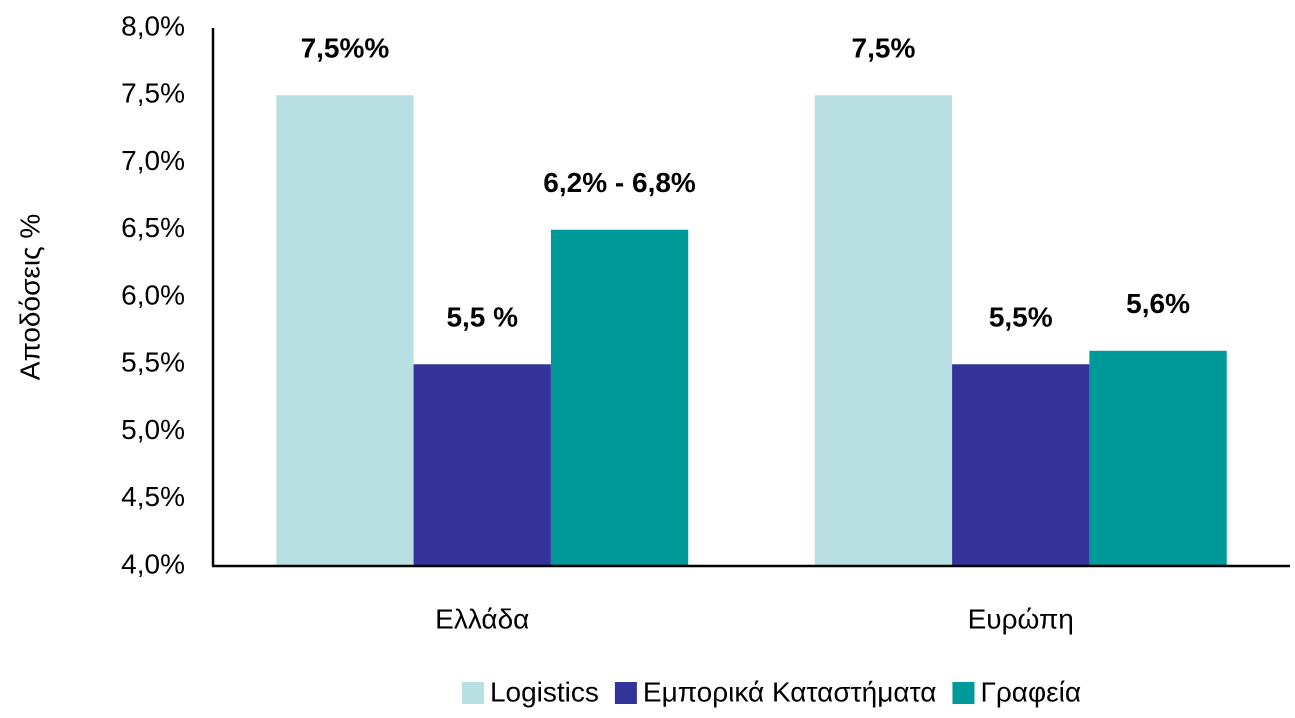  I want to click on x-tick-label: Ευρώπη, so click(1021, 618).